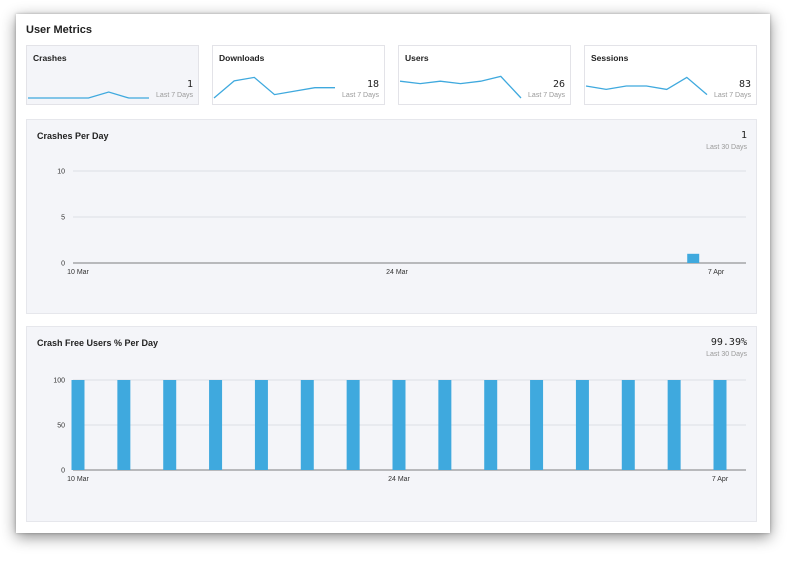  Describe the element at coordinates (743, 135) in the screenshot. I see `chart-summary-value: 1` at that location.